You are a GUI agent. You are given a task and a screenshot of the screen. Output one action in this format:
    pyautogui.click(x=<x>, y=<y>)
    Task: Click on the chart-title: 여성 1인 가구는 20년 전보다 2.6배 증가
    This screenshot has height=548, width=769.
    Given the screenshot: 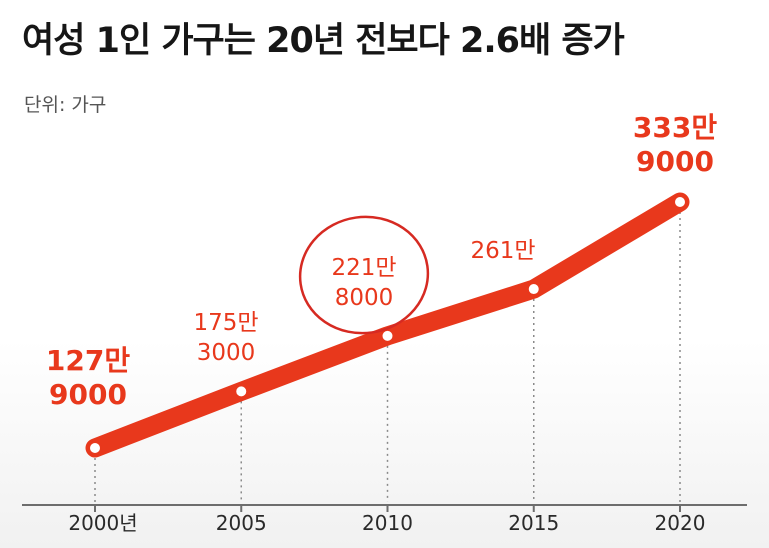 What is the action you would take?
    pyautogui.click(x=323, y=41)
    